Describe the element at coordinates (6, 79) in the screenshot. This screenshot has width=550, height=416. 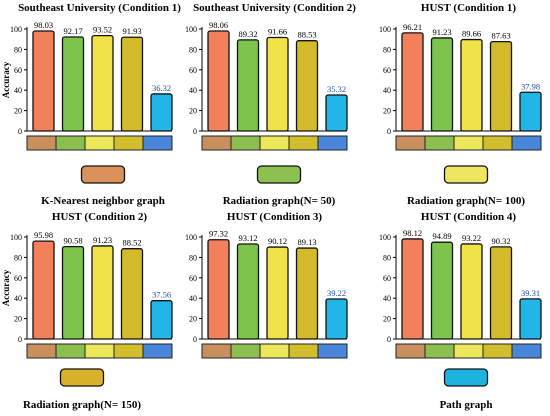
I see `y-axis-label: Accuracy` at that location.